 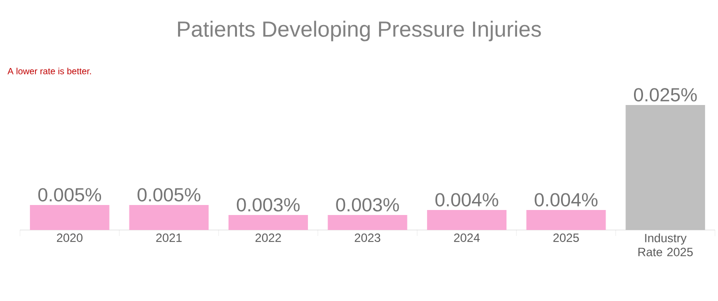 What do you see at coordinates (566, 238) in the screenshot?
I see `x-tick-label: 2025` at bounding box center [566, 238].